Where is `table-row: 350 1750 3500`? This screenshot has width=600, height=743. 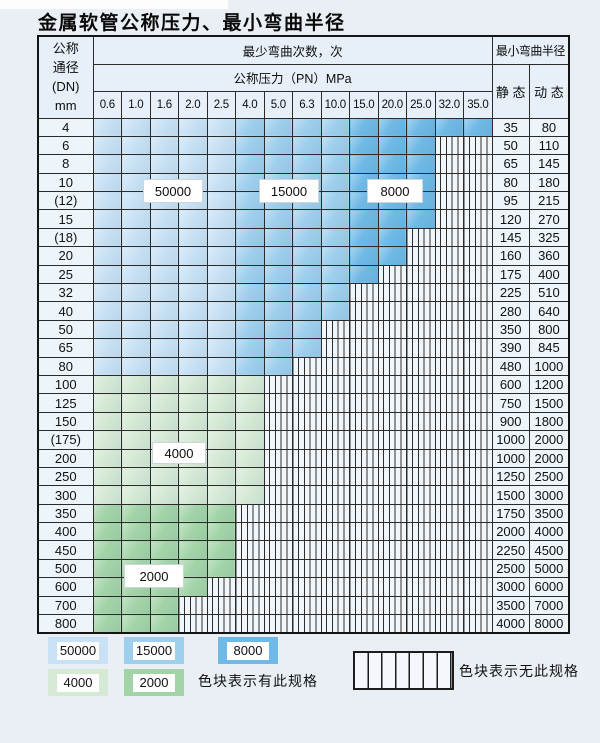 table-row: 350 1750 3500 is located at coordinates (303, 513).